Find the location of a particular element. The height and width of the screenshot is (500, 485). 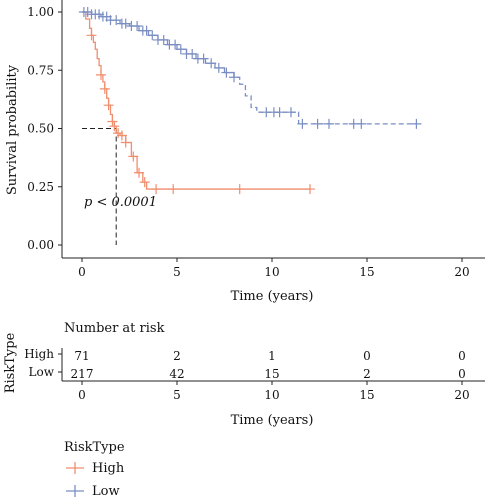

risk-x-tick-label: 15 is located at coordinates (366, 395).